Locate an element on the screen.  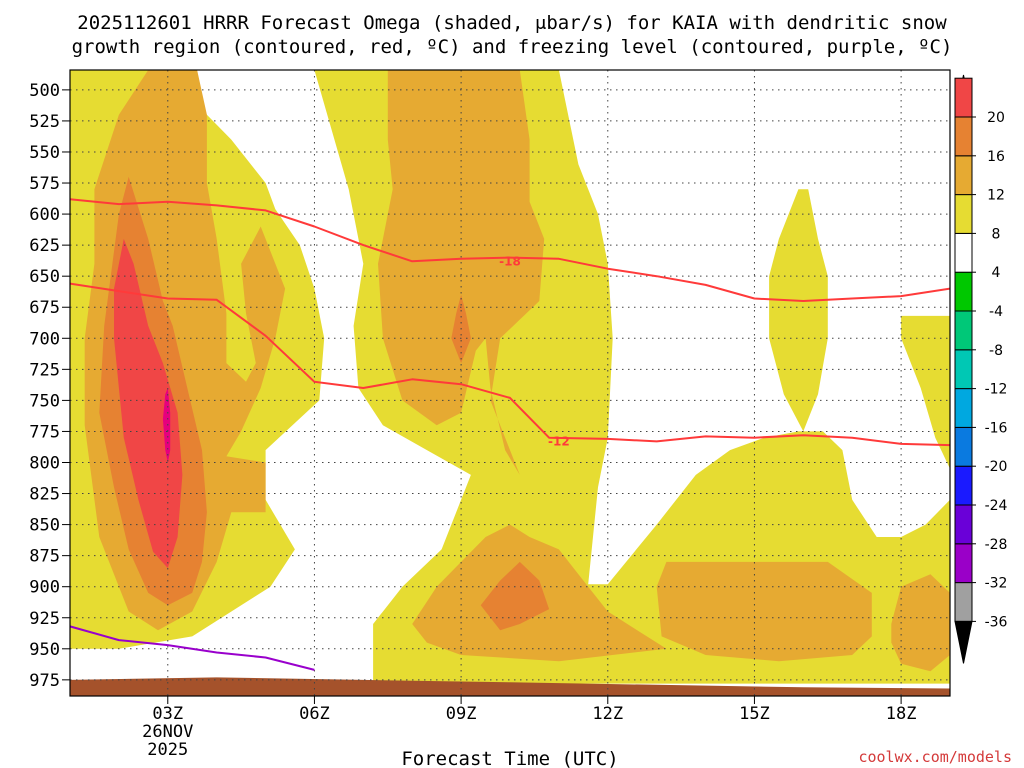
y-tick-label-625: 625 is located at coordinates (44, 246).